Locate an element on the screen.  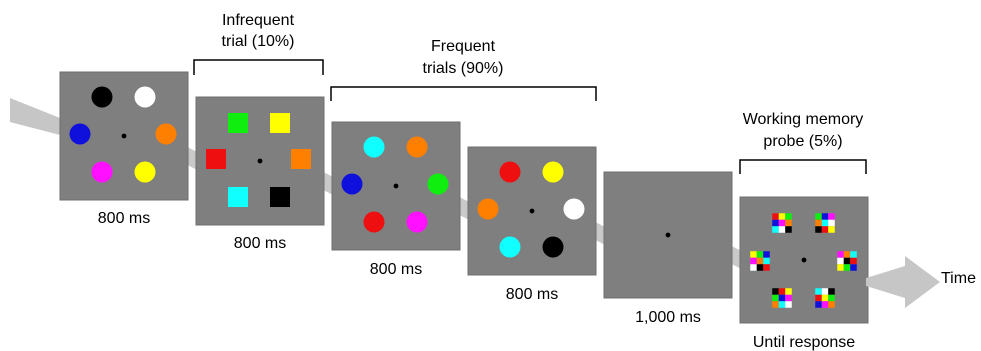
duration-label: 1,000 ms is located at coordinates (668, 317).